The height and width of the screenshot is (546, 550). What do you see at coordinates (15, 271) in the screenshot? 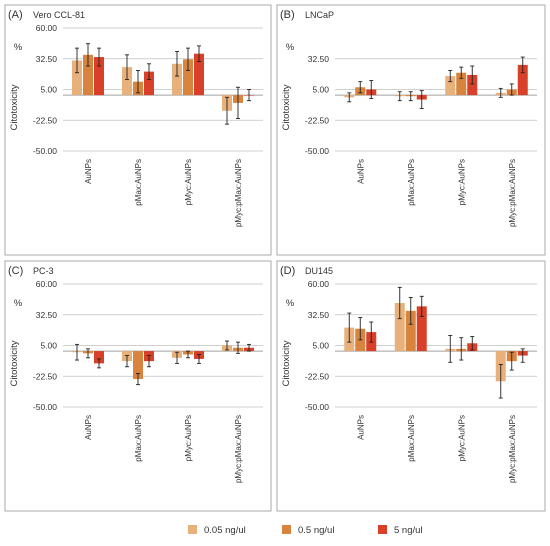
I see `panel-label: (C)` at bounding box center [15, 271].